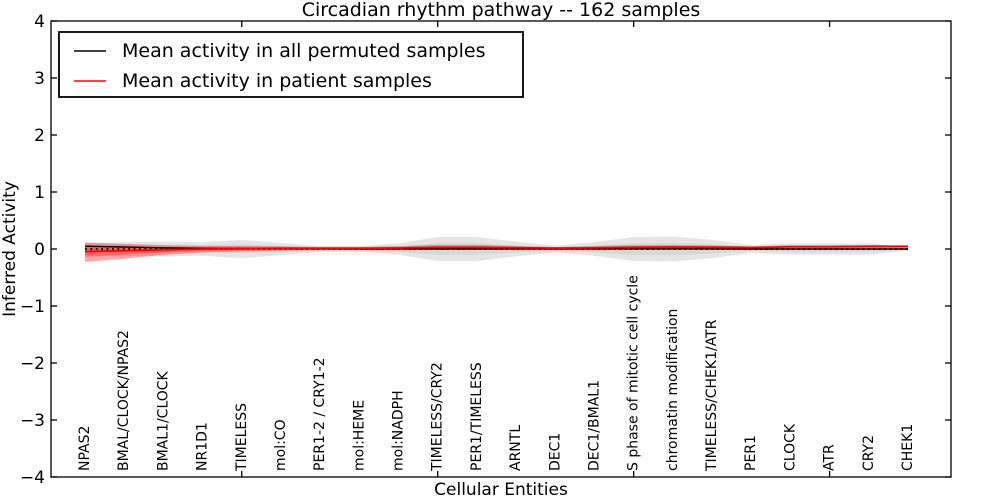 This screenshot has height=504, width=1000. What do you see at coordinates (10, 249) in the screenshot?
I see `y-axis-label: Inferred Activity` at bounding box center [10, 249].